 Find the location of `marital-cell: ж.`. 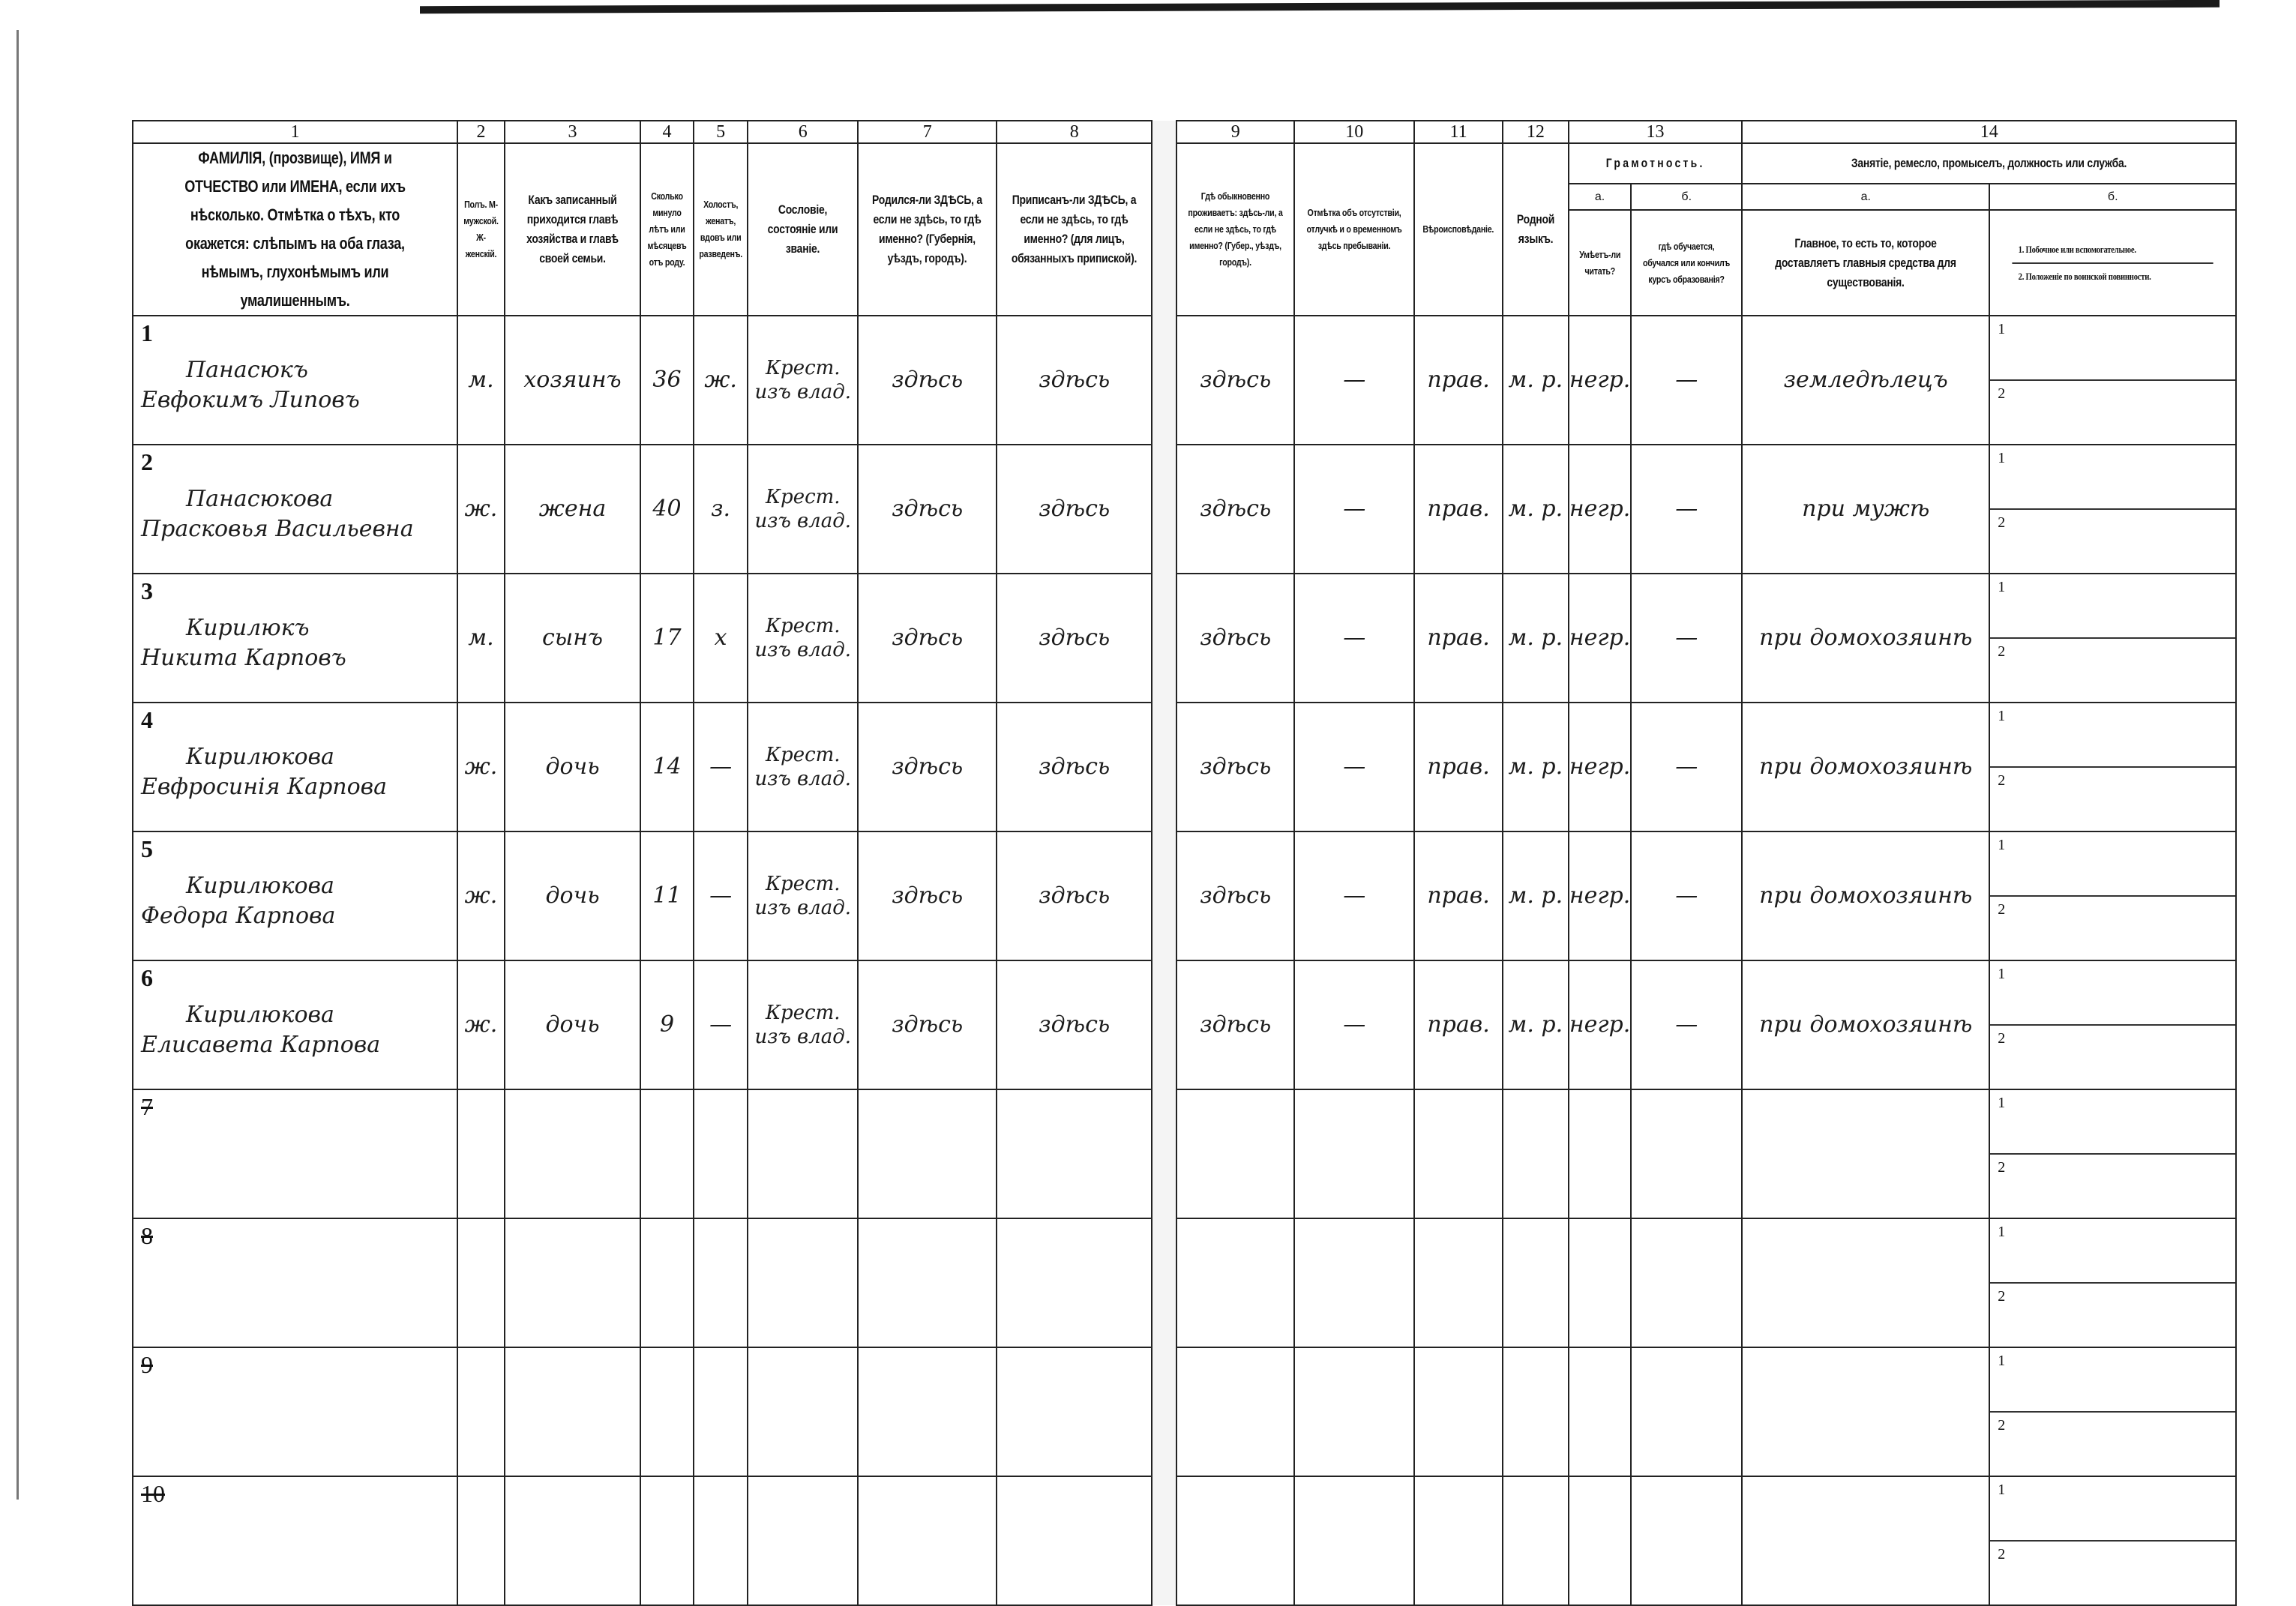

marital-cell: ж. is located at coordinates (720, 380).